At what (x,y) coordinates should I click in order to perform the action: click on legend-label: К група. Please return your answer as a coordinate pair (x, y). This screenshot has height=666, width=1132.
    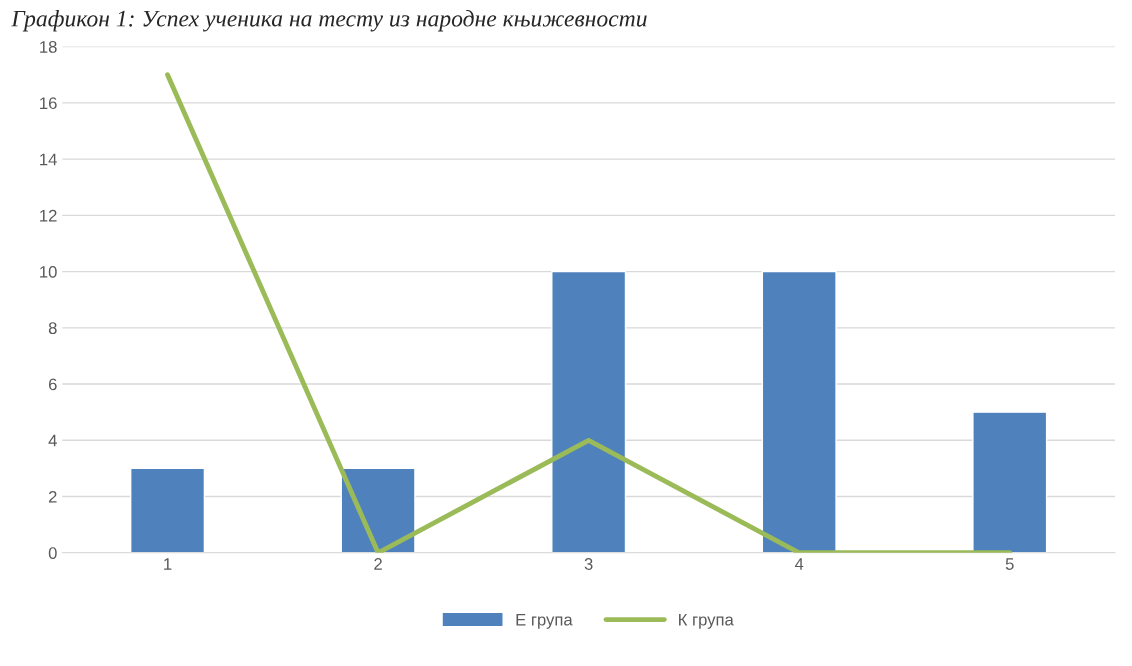
    Looking at the image, I should click on (706, 621).